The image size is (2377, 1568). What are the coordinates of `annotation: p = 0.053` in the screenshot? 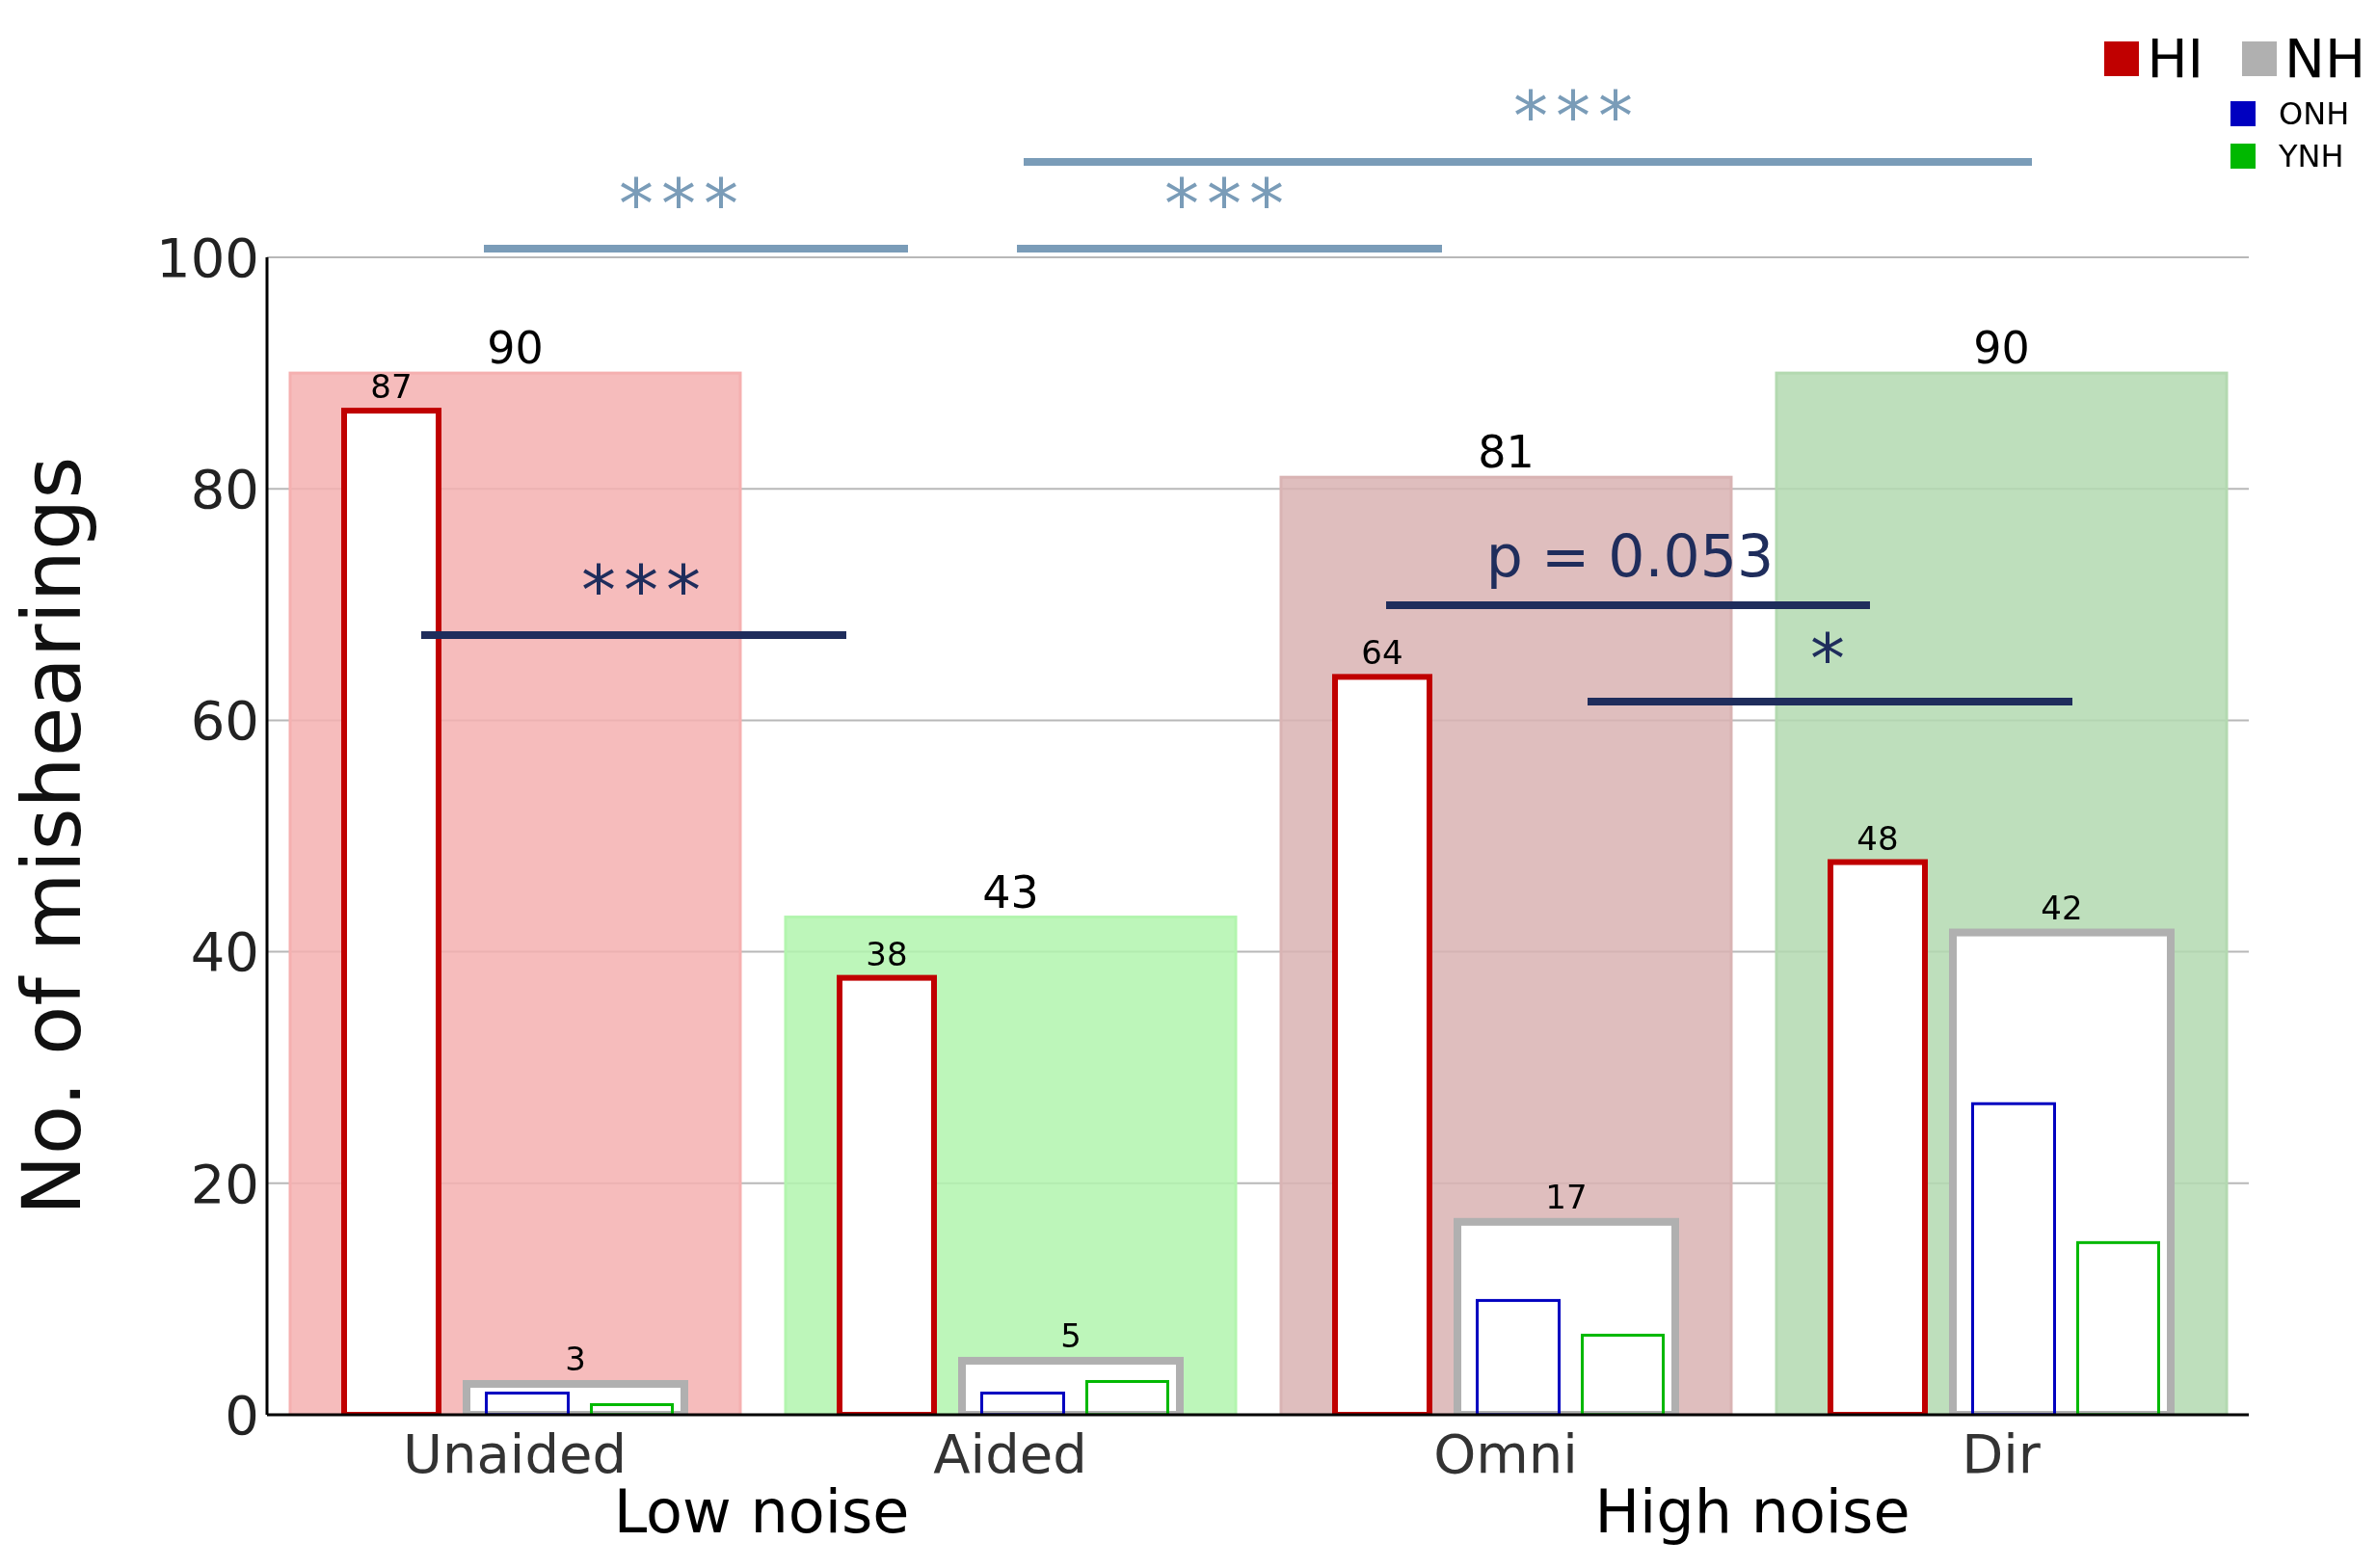 It's located at (1630, 556).